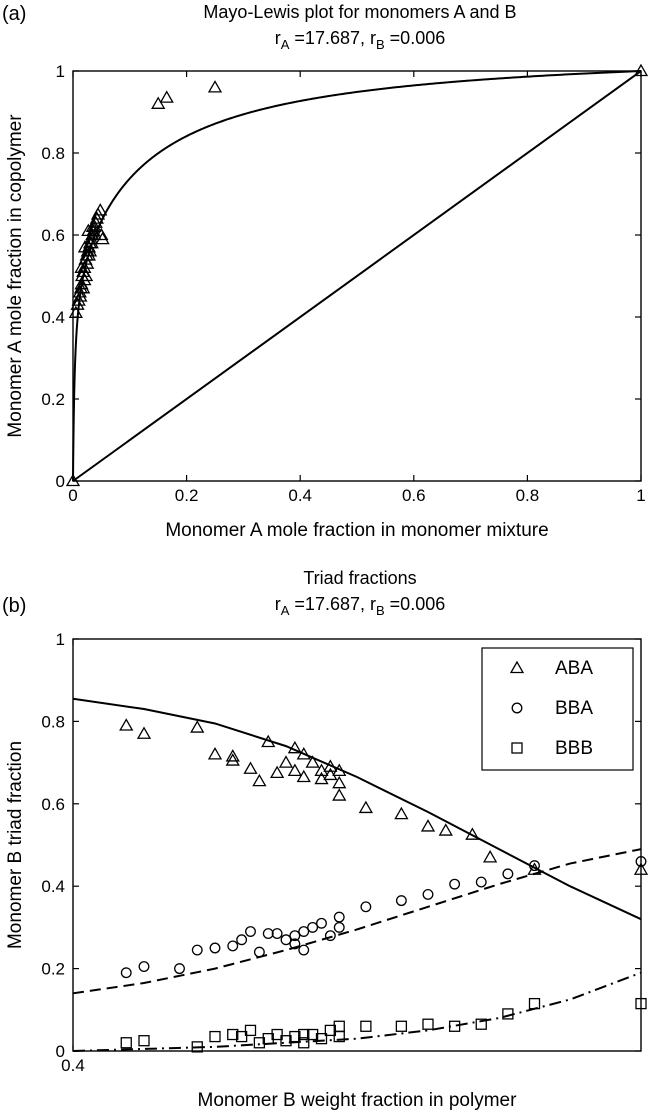 The width and height of the screenshot is (649, 1115). Describe the element at coordinates (73, 1065) in the screenshot. I see `panel-b-x-tick-label: 0.4` at that location.